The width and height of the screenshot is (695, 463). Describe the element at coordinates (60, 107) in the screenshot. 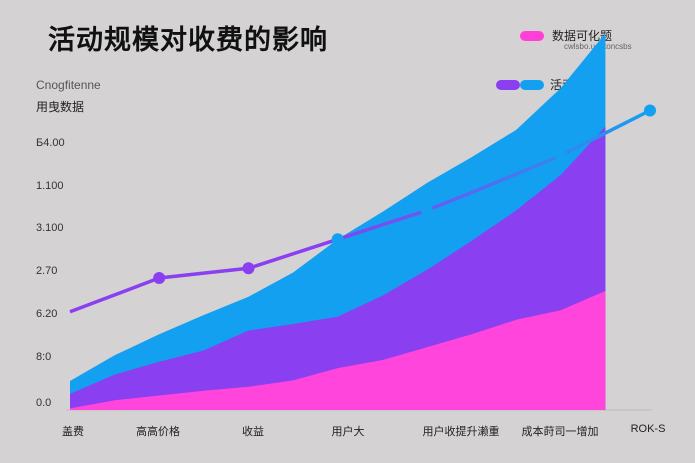

I see `chart-unit-label: 用曳数据` at that location.